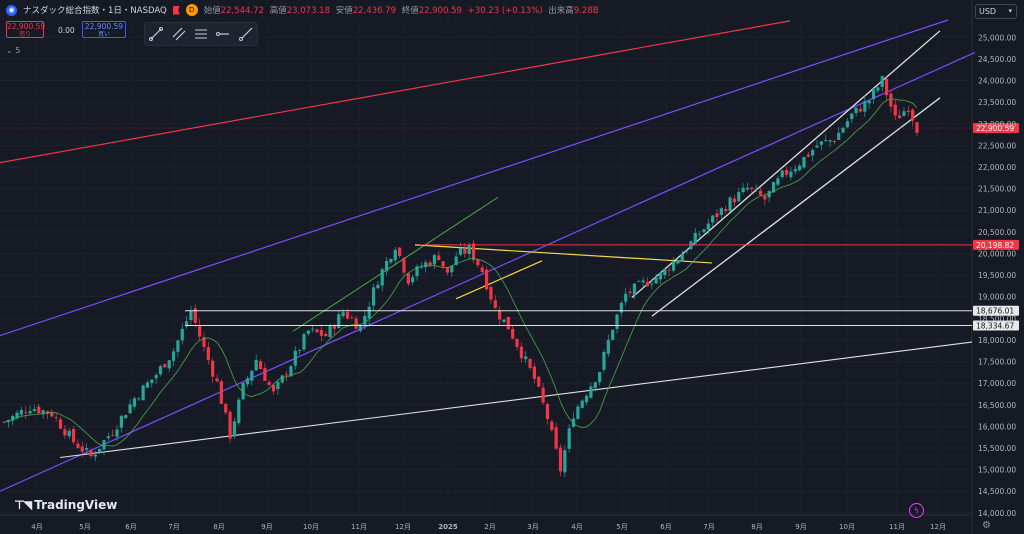  Describe the element at coordinates (995, 311) in the screenshot. I see `price-level-label: 18,676.01` at that location.